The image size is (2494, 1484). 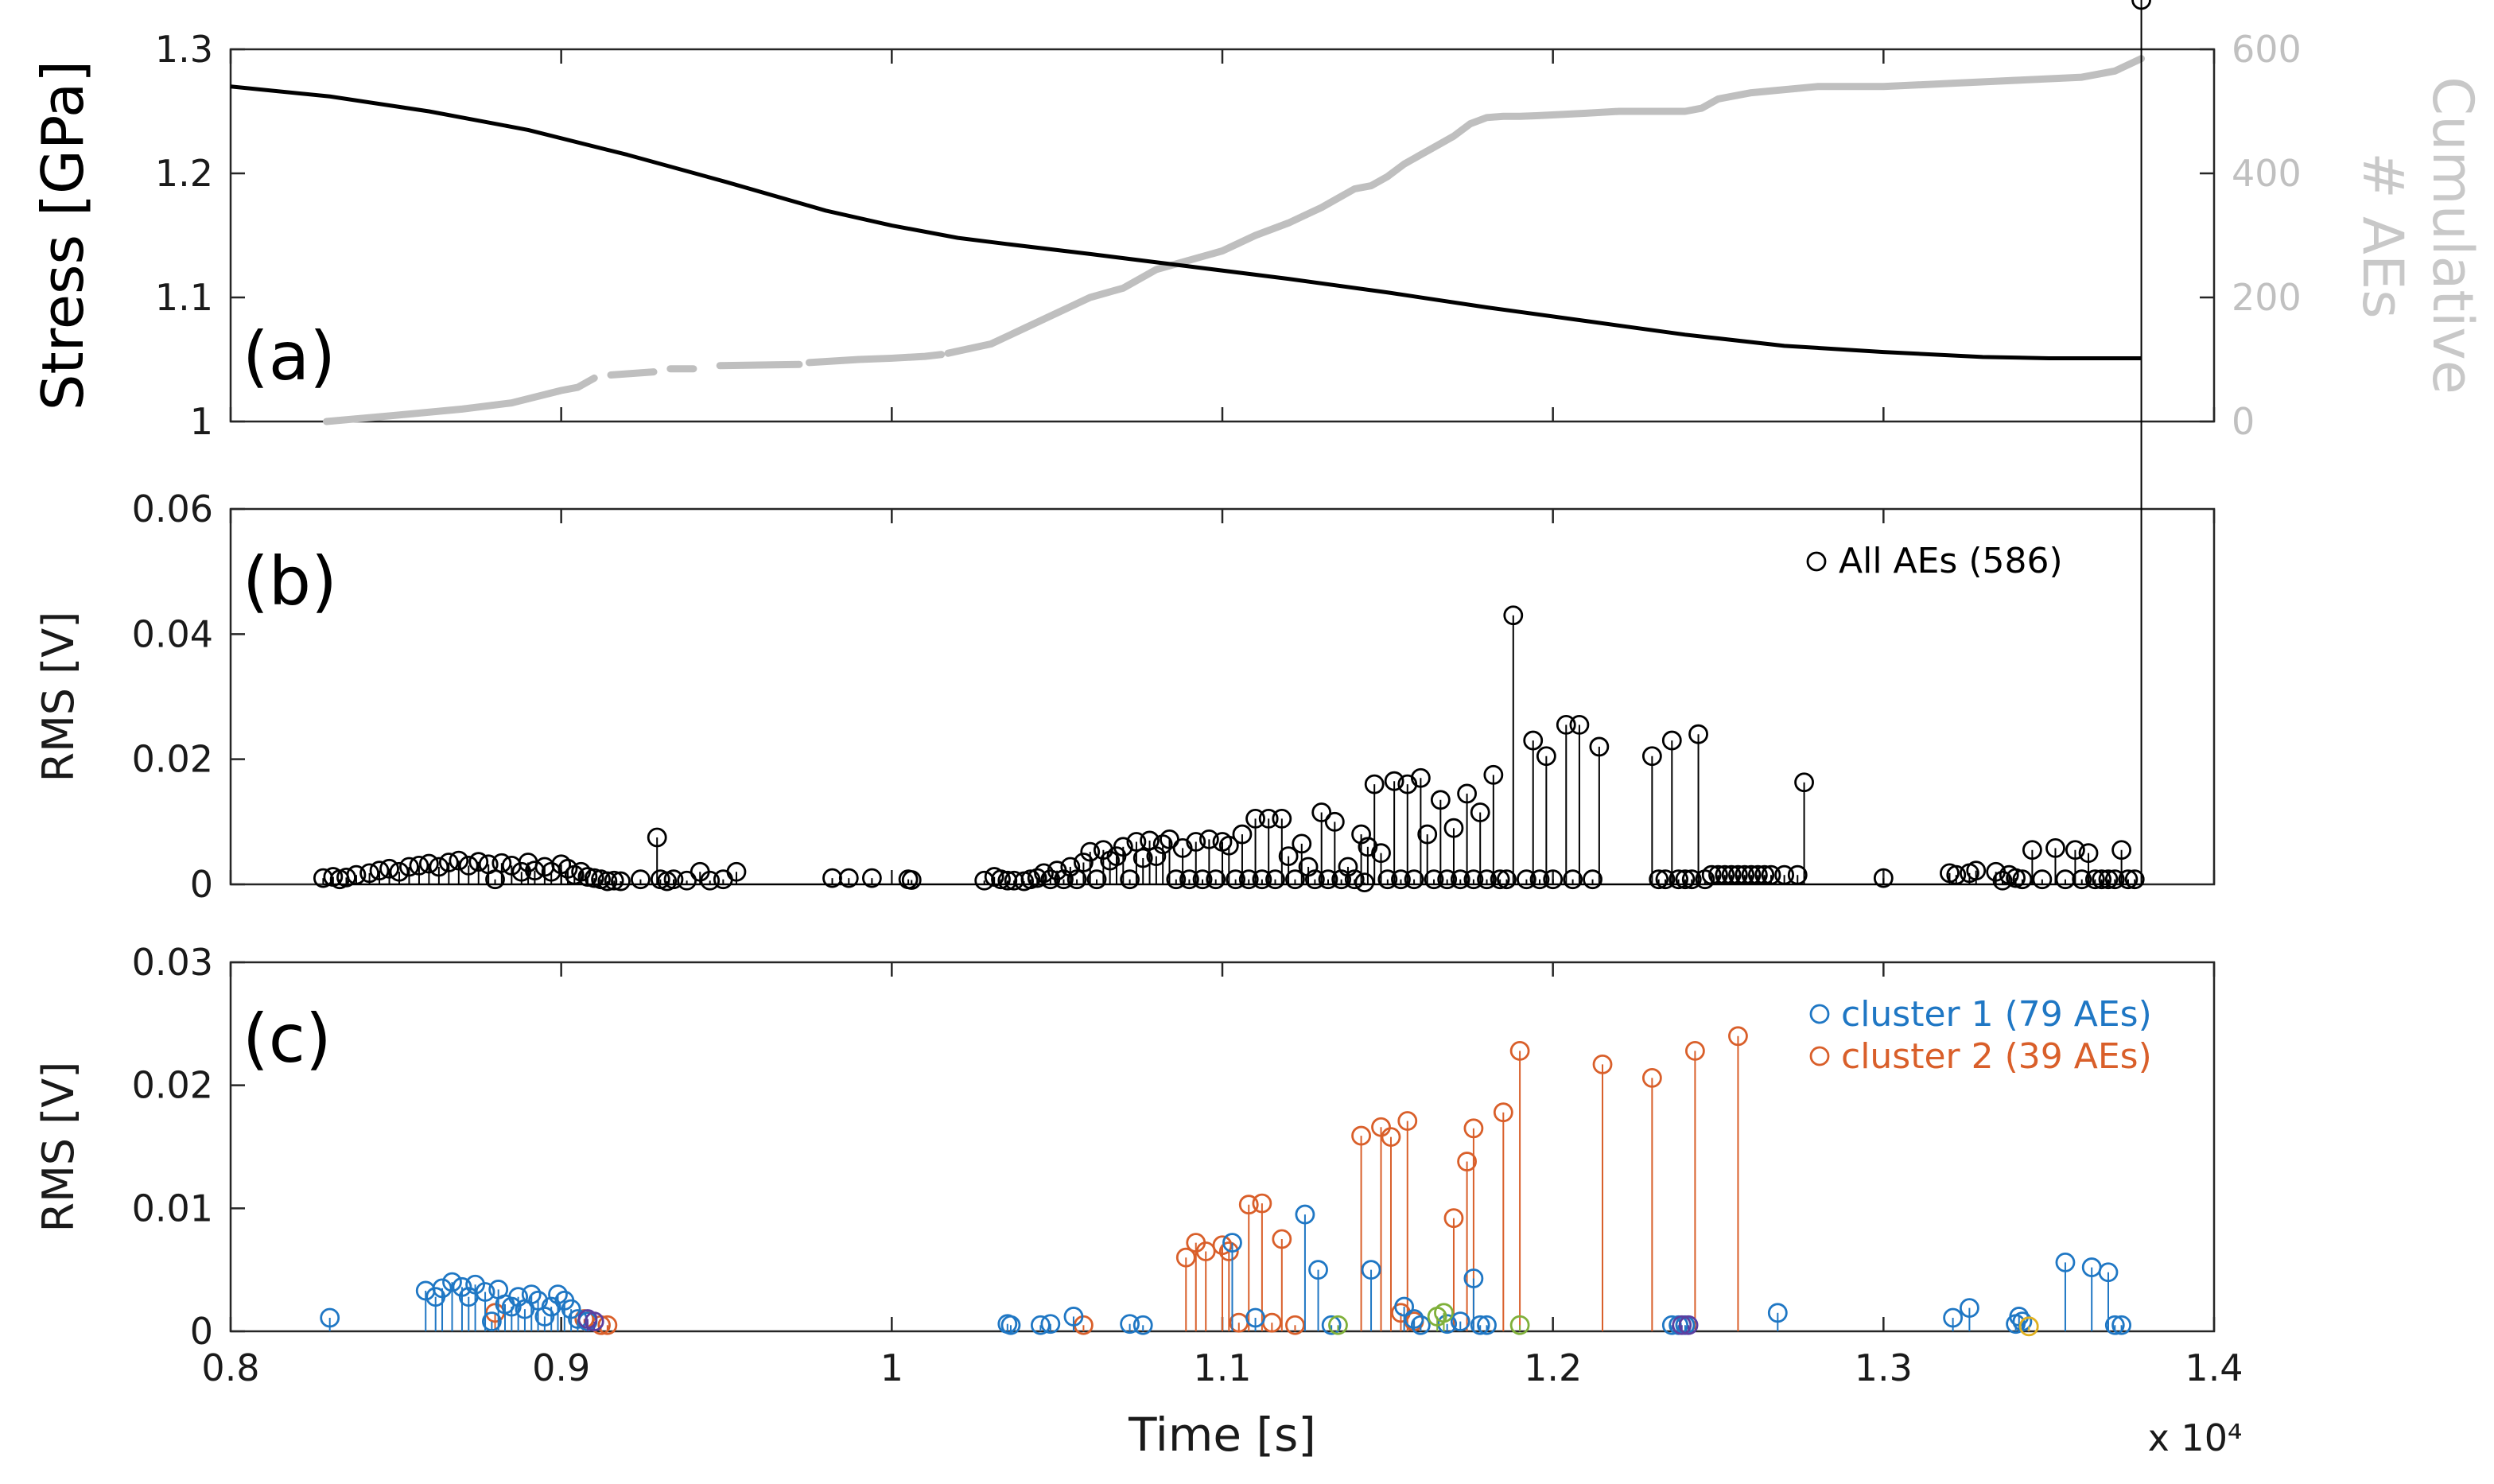 I want to click on x-axis-multiplier: x 10⁴, so click(x=2195, y=1437).